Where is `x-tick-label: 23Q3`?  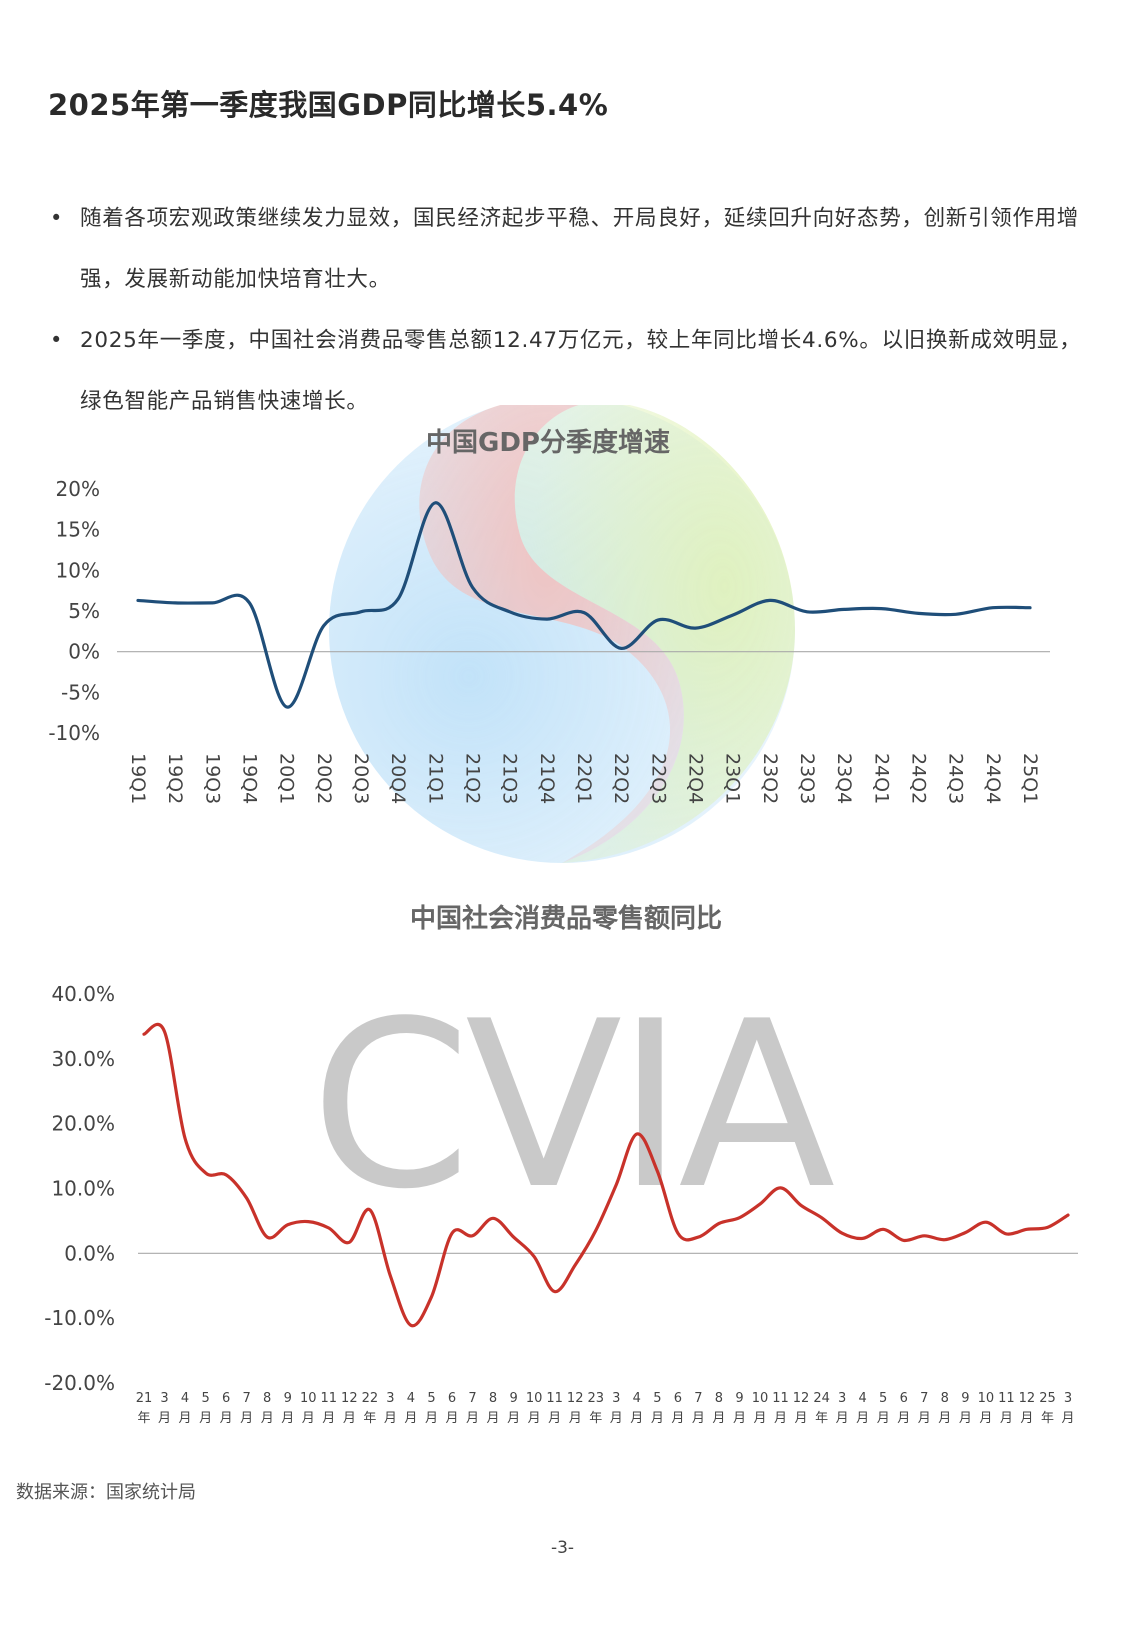
x-tick-label: 23Q3 is located at coordinates (807, 778).